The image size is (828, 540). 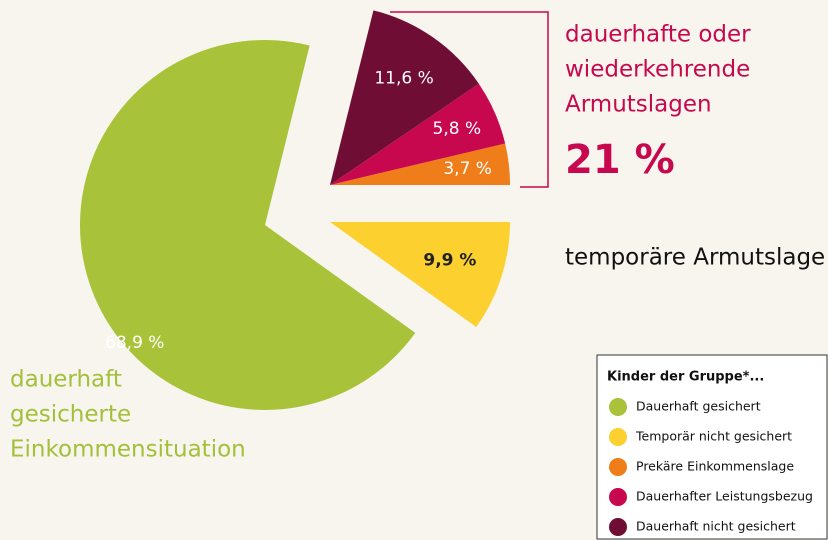 I want to click on annotation: gesicherte, so click(x=70, y=415).